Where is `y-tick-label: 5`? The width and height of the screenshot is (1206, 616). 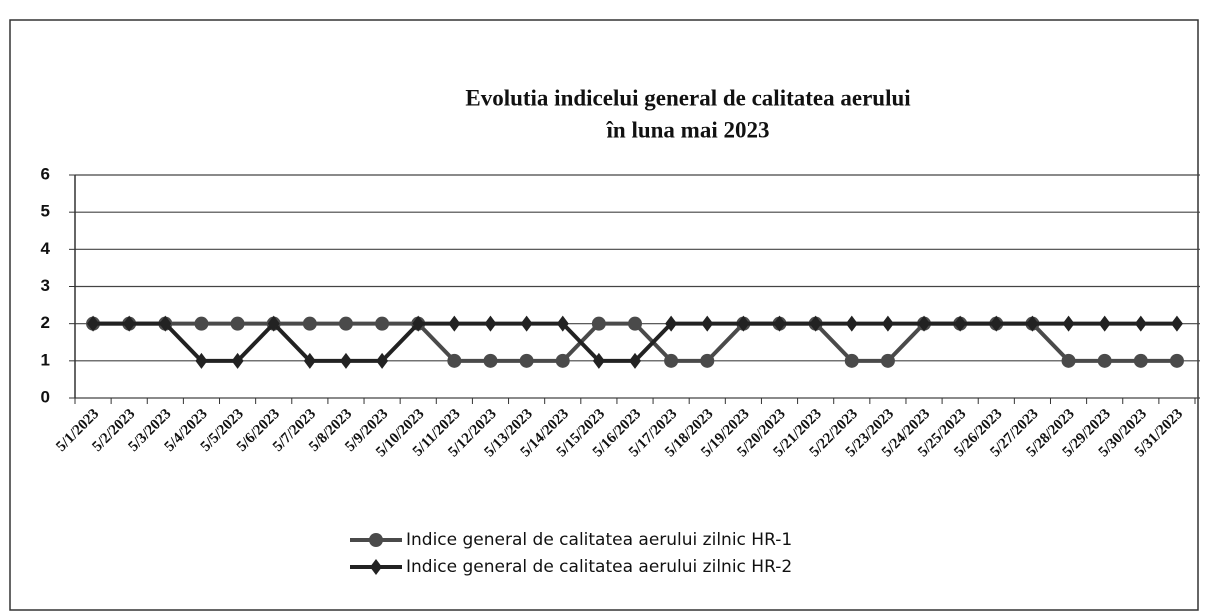
y-tick-label: 5 is located at coordinates (45, 211).